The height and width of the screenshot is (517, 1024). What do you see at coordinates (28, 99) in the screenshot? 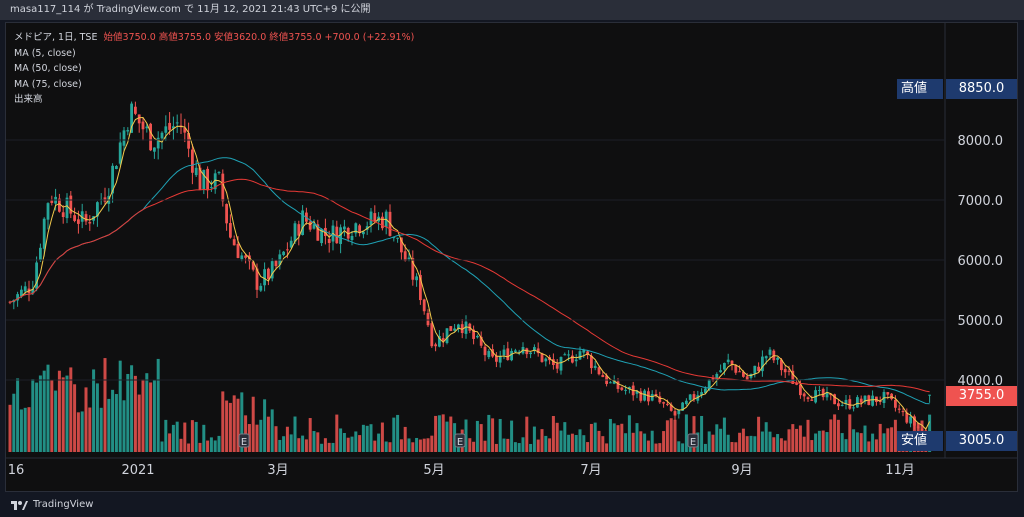
I see `legend-volume: 出来高` at bounding box center [28, 99].